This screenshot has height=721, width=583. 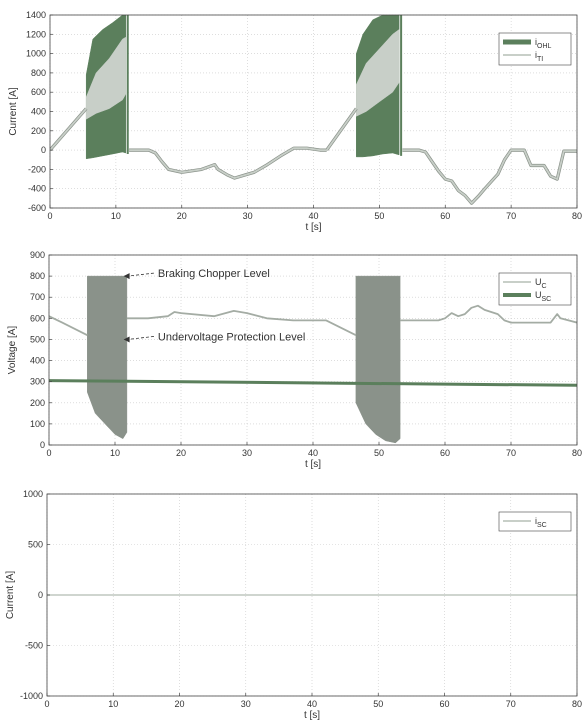 What do you see at coordinates (540, 59) in the screenshot?
I see `legend-label-subscript: TI` at bounding box center [540, 59].